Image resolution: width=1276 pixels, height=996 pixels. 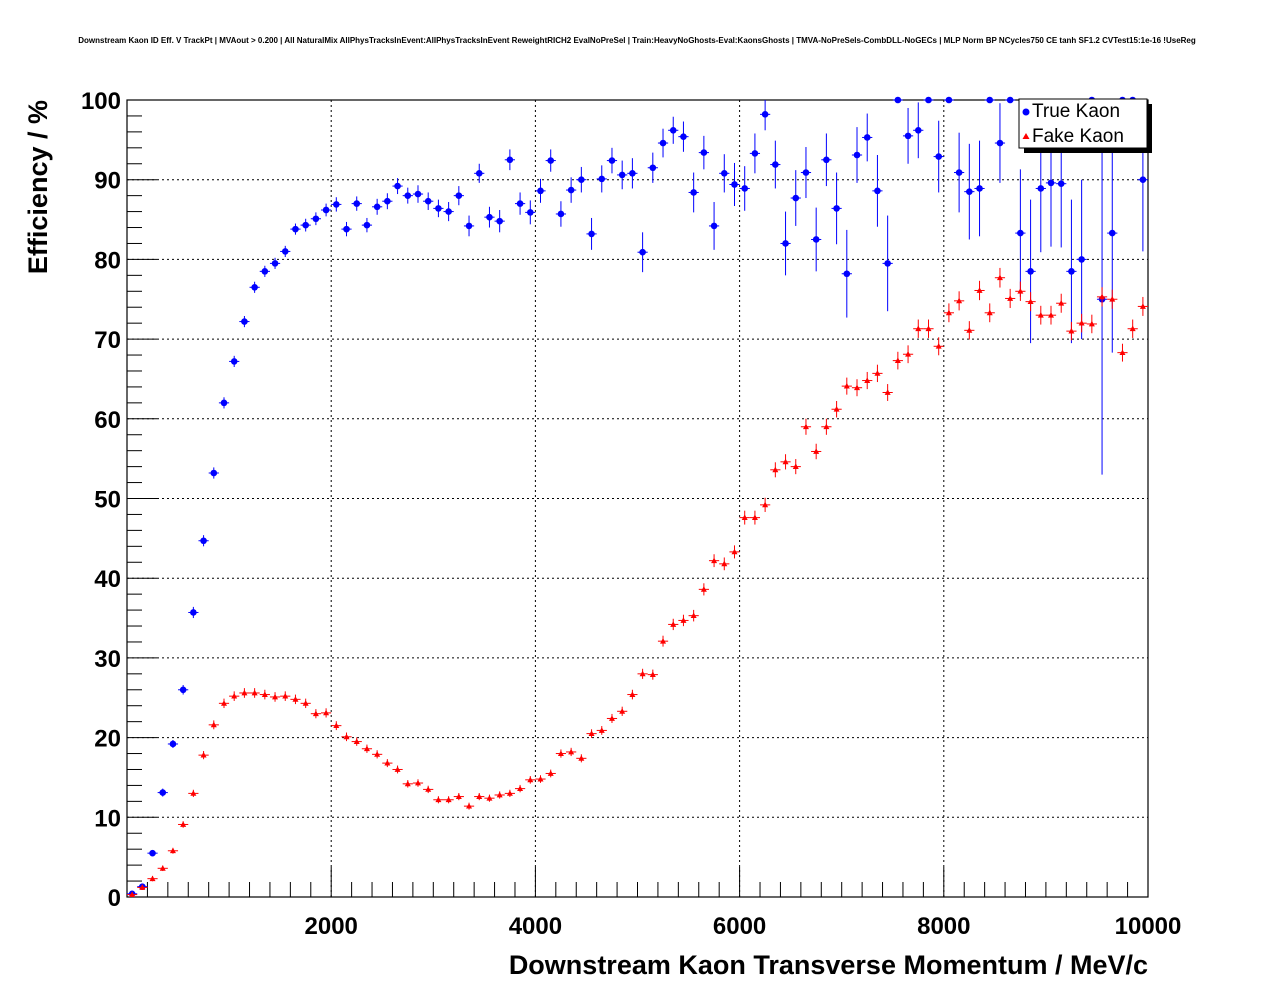 I want to click on x-tick-label: 10000, so click(x=1148, y=926).